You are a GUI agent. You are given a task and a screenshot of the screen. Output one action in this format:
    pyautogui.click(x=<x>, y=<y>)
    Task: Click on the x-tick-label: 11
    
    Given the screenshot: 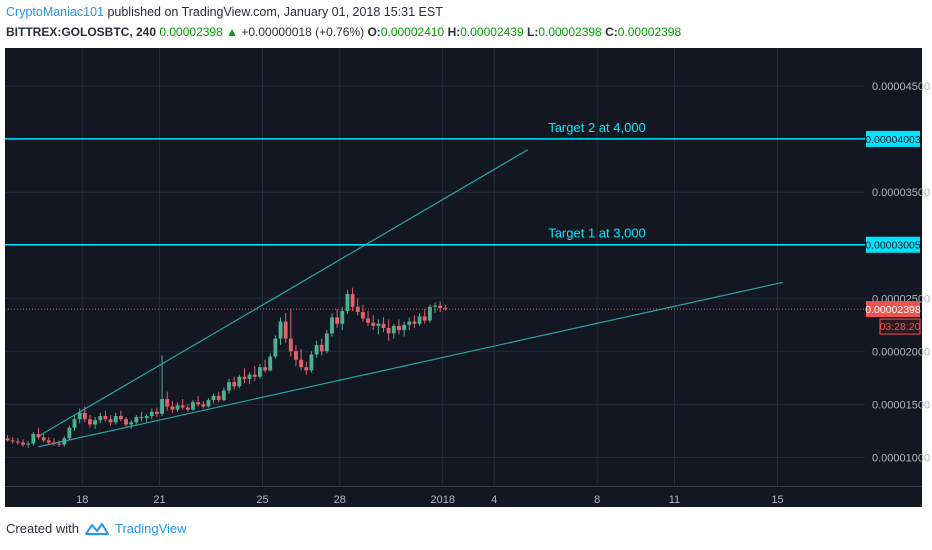 What is the action you would take?
    pyautogui.click(x=674, y=500)
    